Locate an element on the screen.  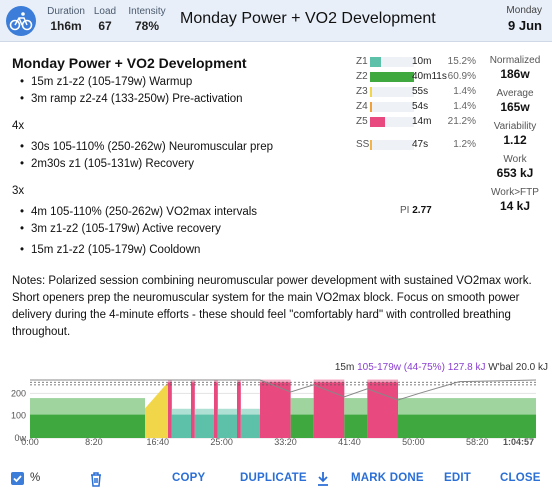
hover-range: 105-179w (44-75%) is located at coordinates (401, 367).